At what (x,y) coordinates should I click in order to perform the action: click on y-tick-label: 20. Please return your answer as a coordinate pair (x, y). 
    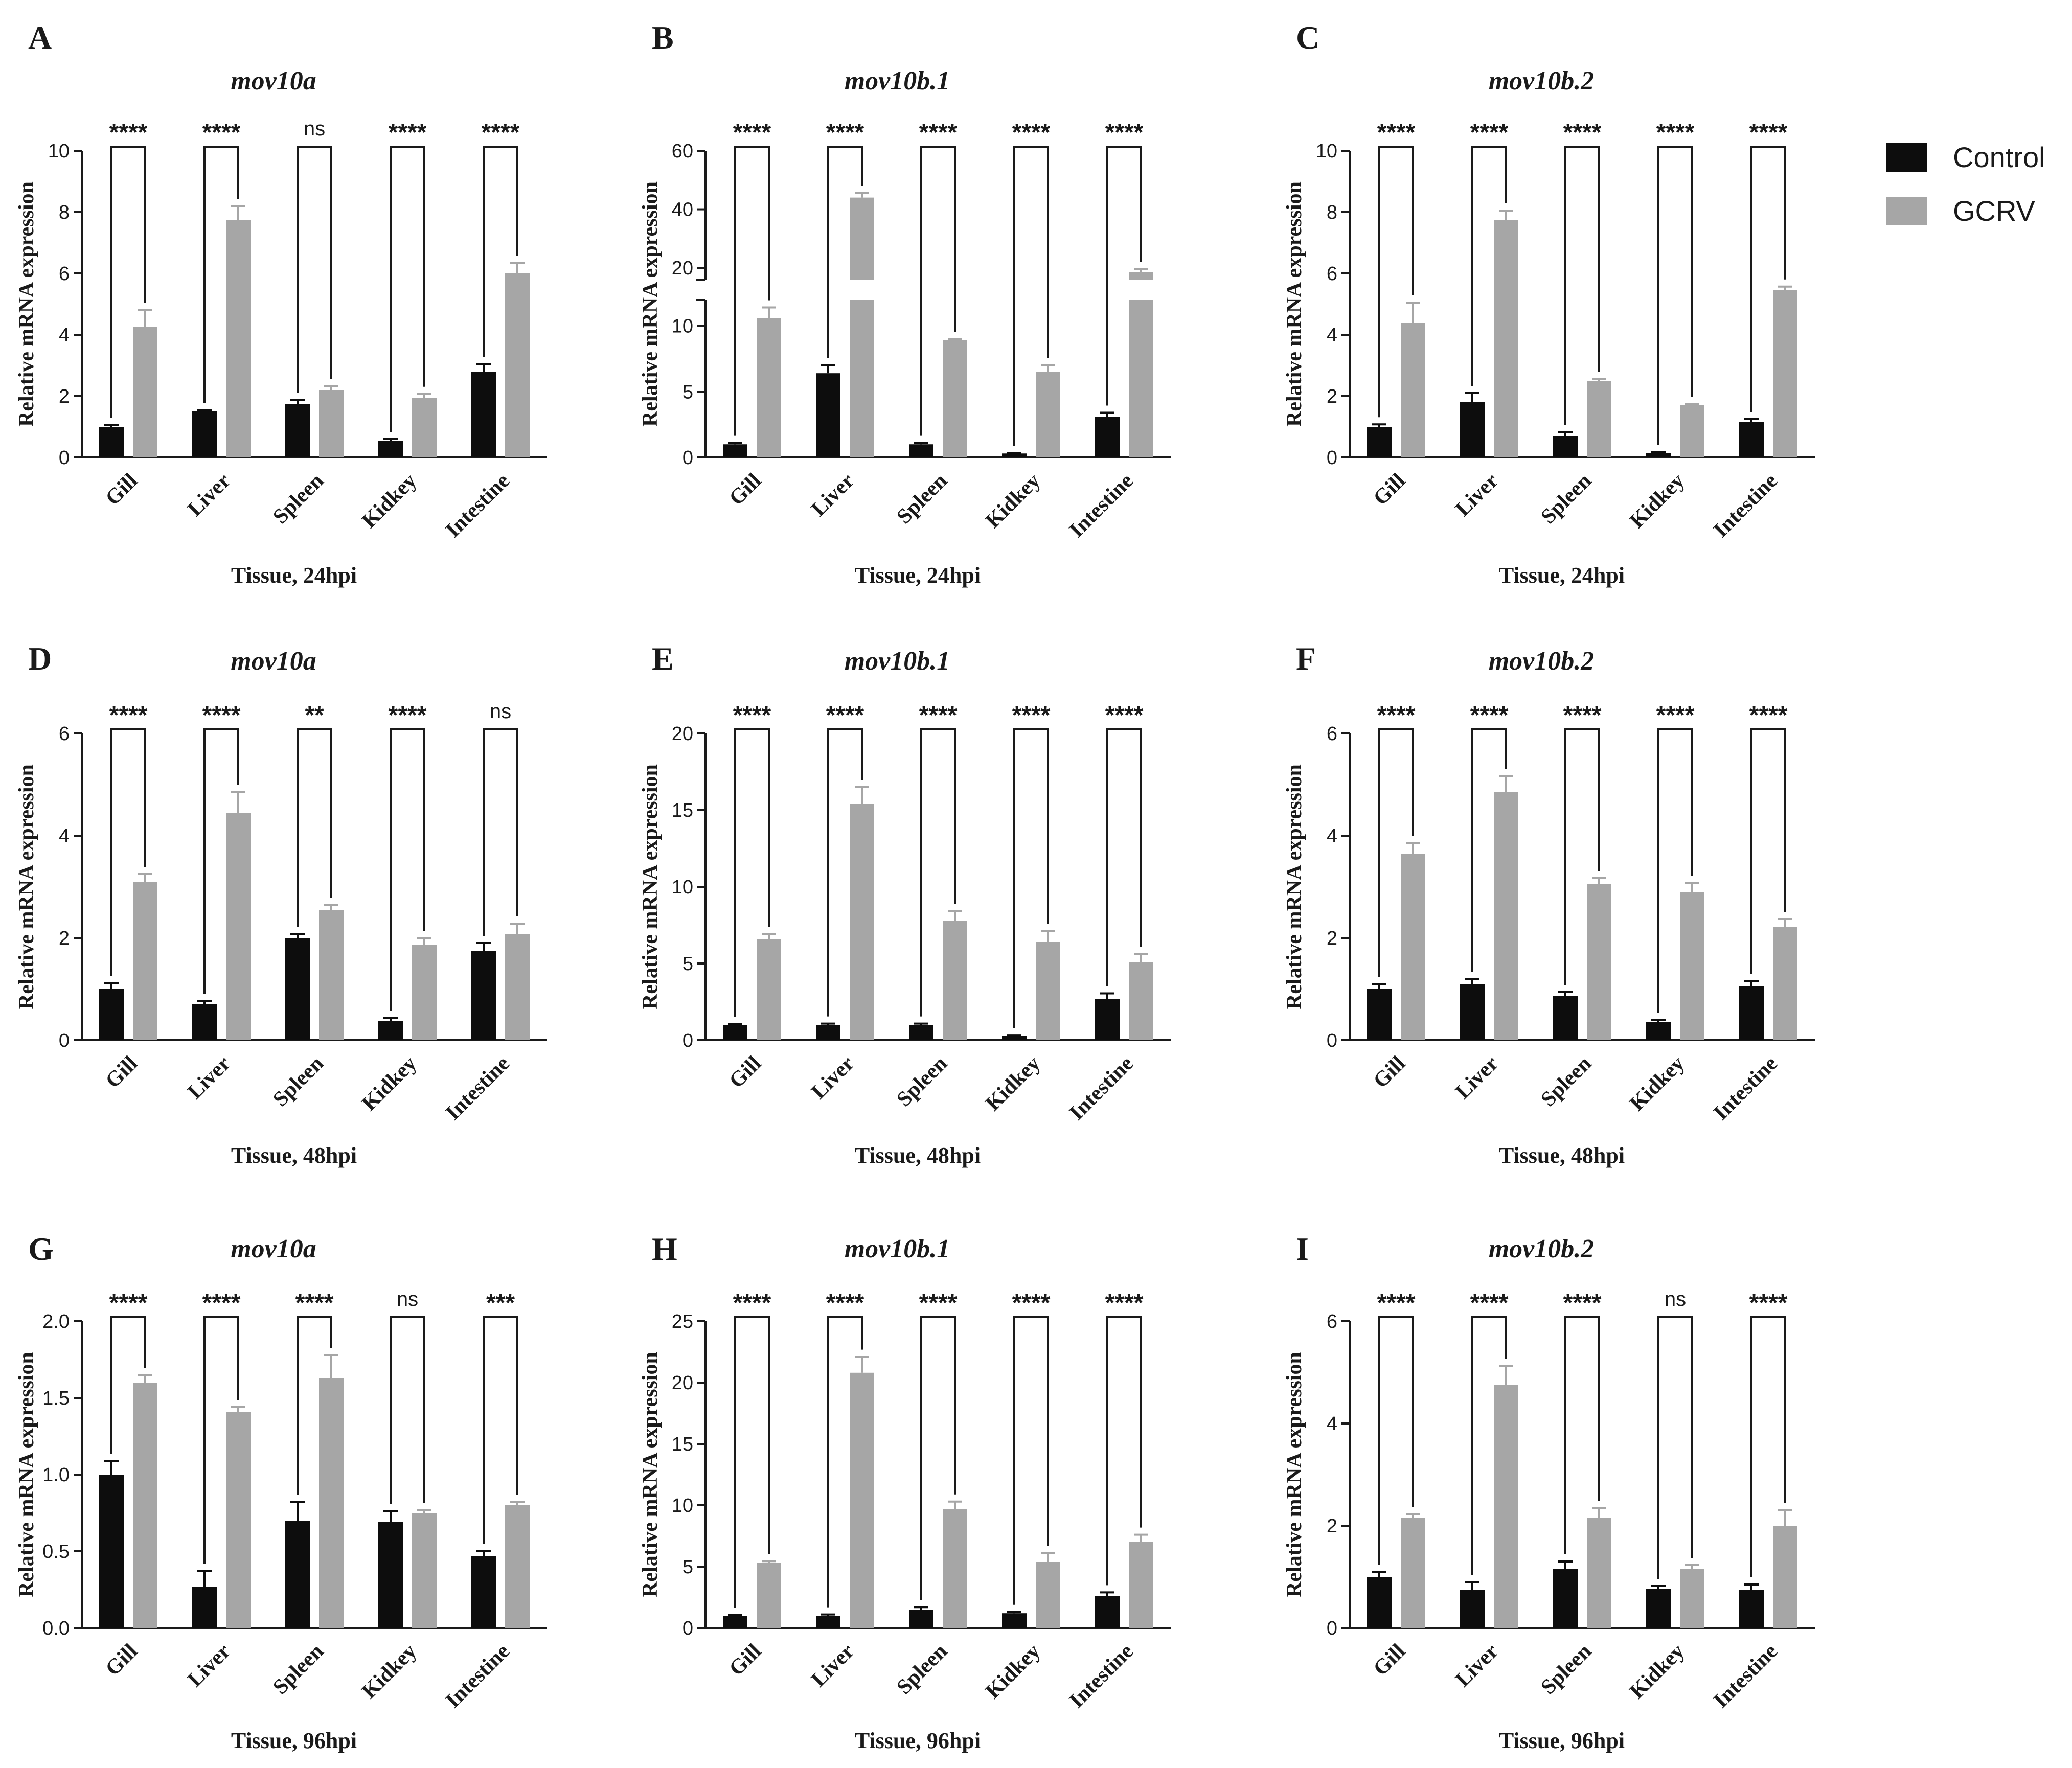
    Looking at the image, I should click on (682, 1383).